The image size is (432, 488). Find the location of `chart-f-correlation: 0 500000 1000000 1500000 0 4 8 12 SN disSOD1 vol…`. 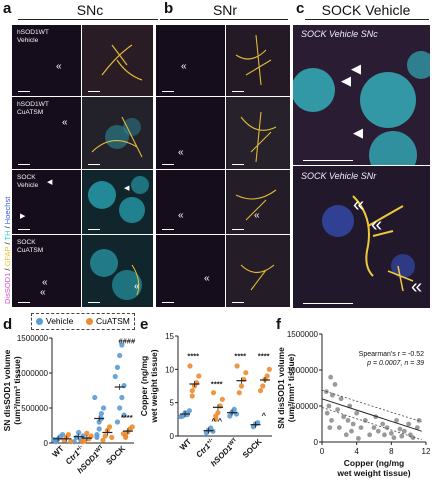

chart-f-correlation: 0 500000 1000000 1500000 0 4 8 12 SN disSOD1 vol… is located at coordinates (353, 404).